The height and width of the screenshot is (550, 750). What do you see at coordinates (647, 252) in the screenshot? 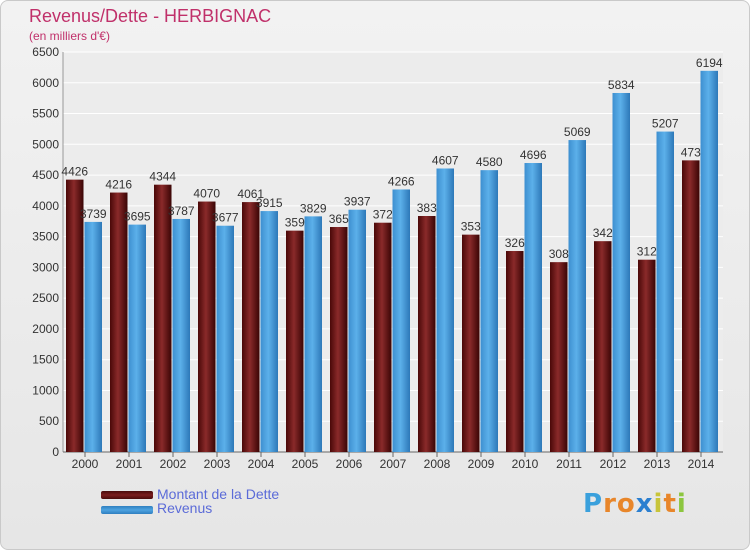
I see `data-label-debt: 312` at bounding box center [647, 252].